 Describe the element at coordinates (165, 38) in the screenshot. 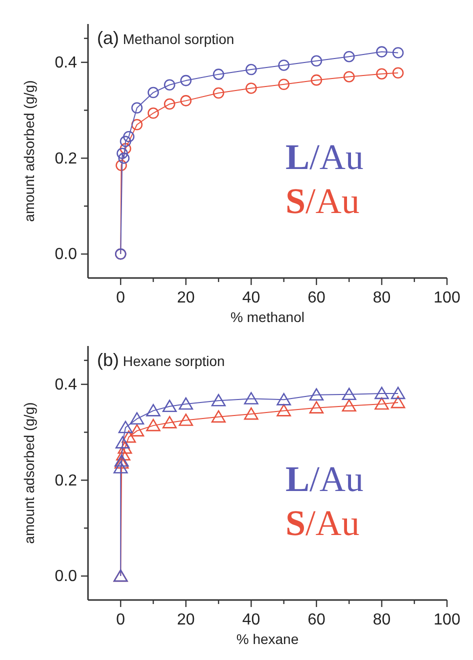

I see `chart-title: (a) Methanol sorption` at that location.